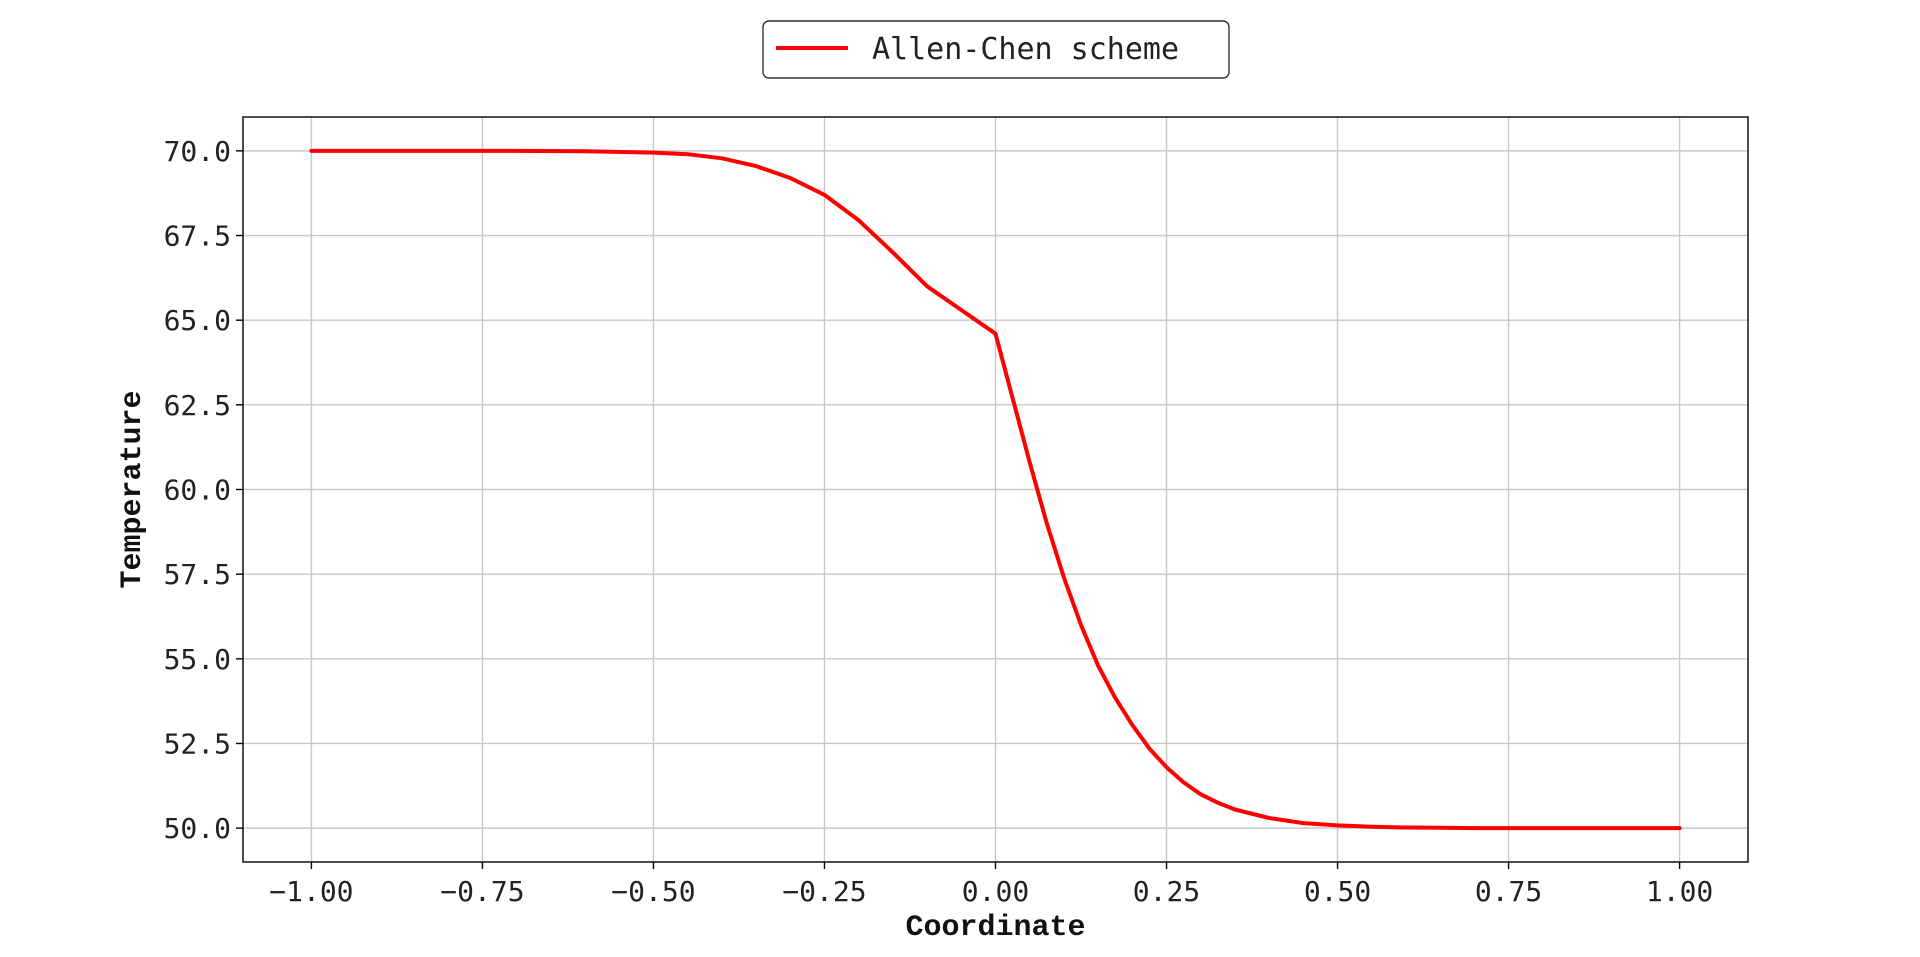 This screenshot has width=1920, height=957. What do you see at coordinates (653, 891) in the screenshot?
I see `x-tick-label: −0.50` at bounding box center [653, 891].